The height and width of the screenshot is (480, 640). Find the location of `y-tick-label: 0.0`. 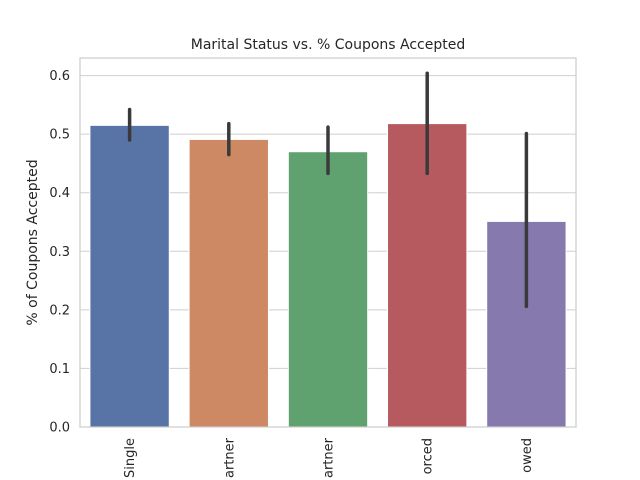

y-tick-label: 0.0 is located at coordinates (59, 428).